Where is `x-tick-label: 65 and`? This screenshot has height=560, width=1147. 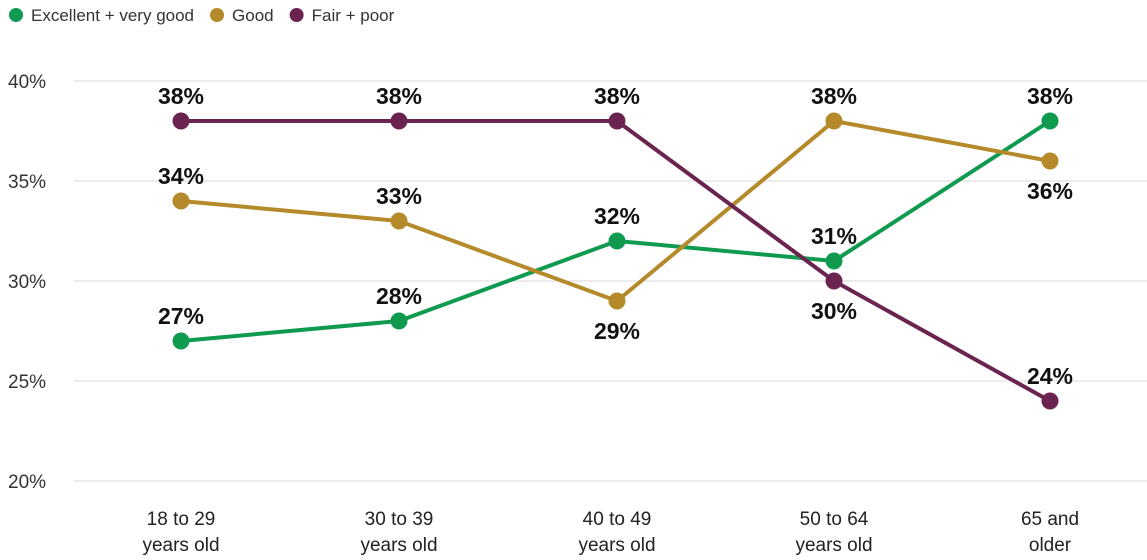 x-tick-label: 65 and is located at coordinates (1050, 519).